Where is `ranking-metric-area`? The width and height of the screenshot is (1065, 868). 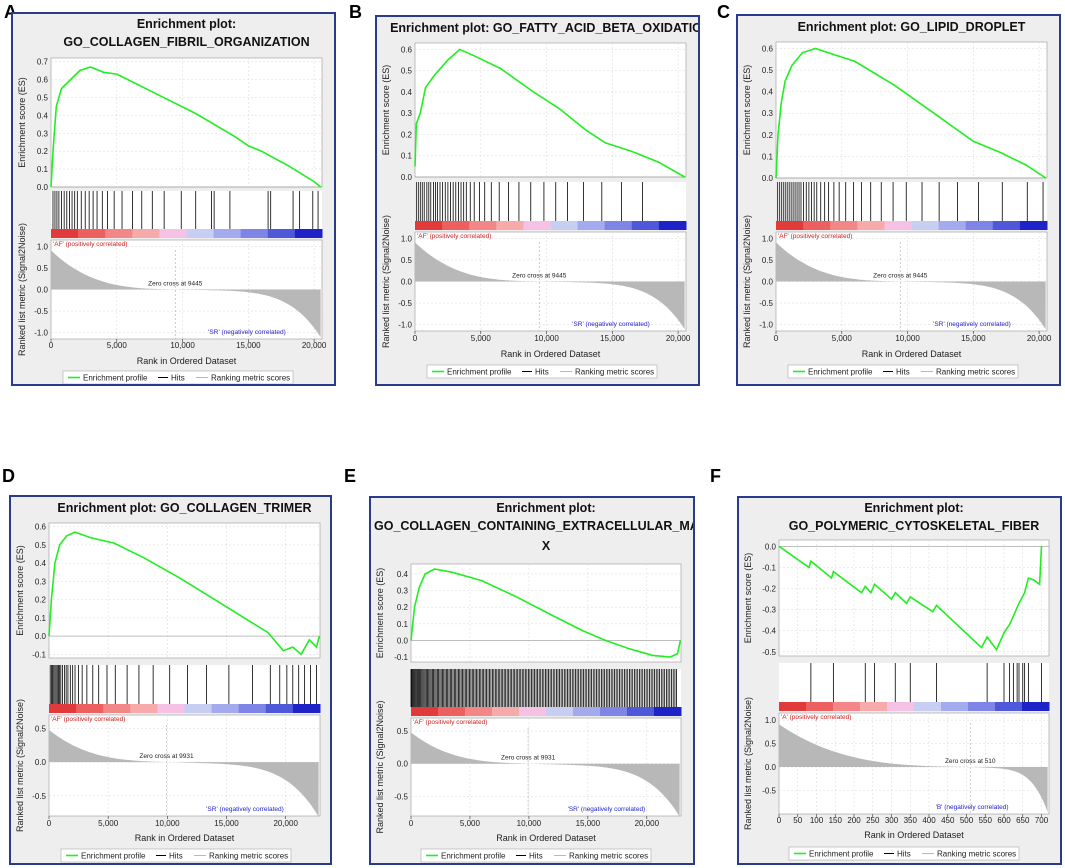
ranking-metric-area is located at coordinates (550, 286).